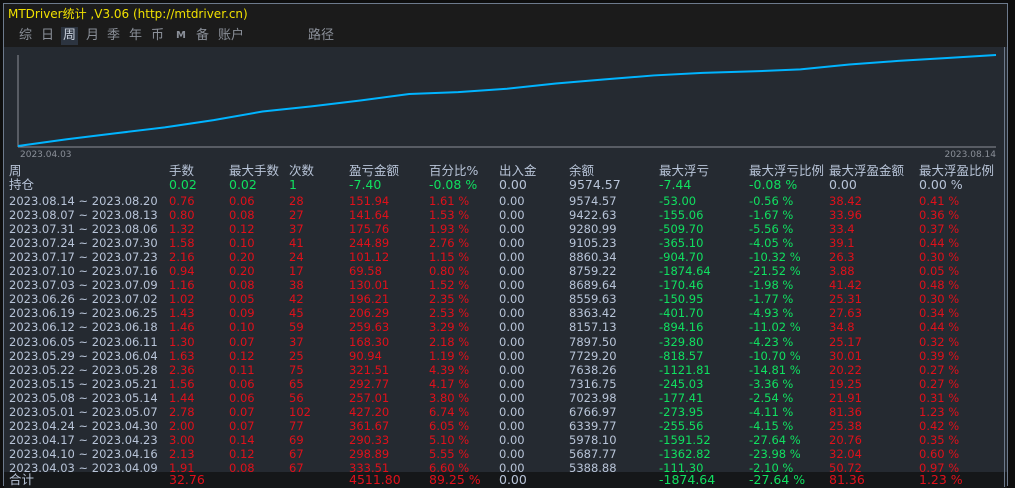 The image size is (1015, 488). Describe the element at coordinates (369, 313) in the screenshot. I see `cell-col-4: 206.29` at that location.